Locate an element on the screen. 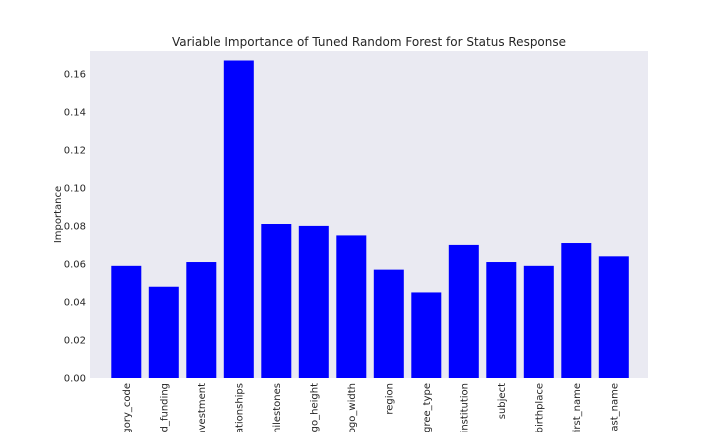 The image size is (720, 432). y-tick-label: 0.10 is located at coordinates (75, 188).